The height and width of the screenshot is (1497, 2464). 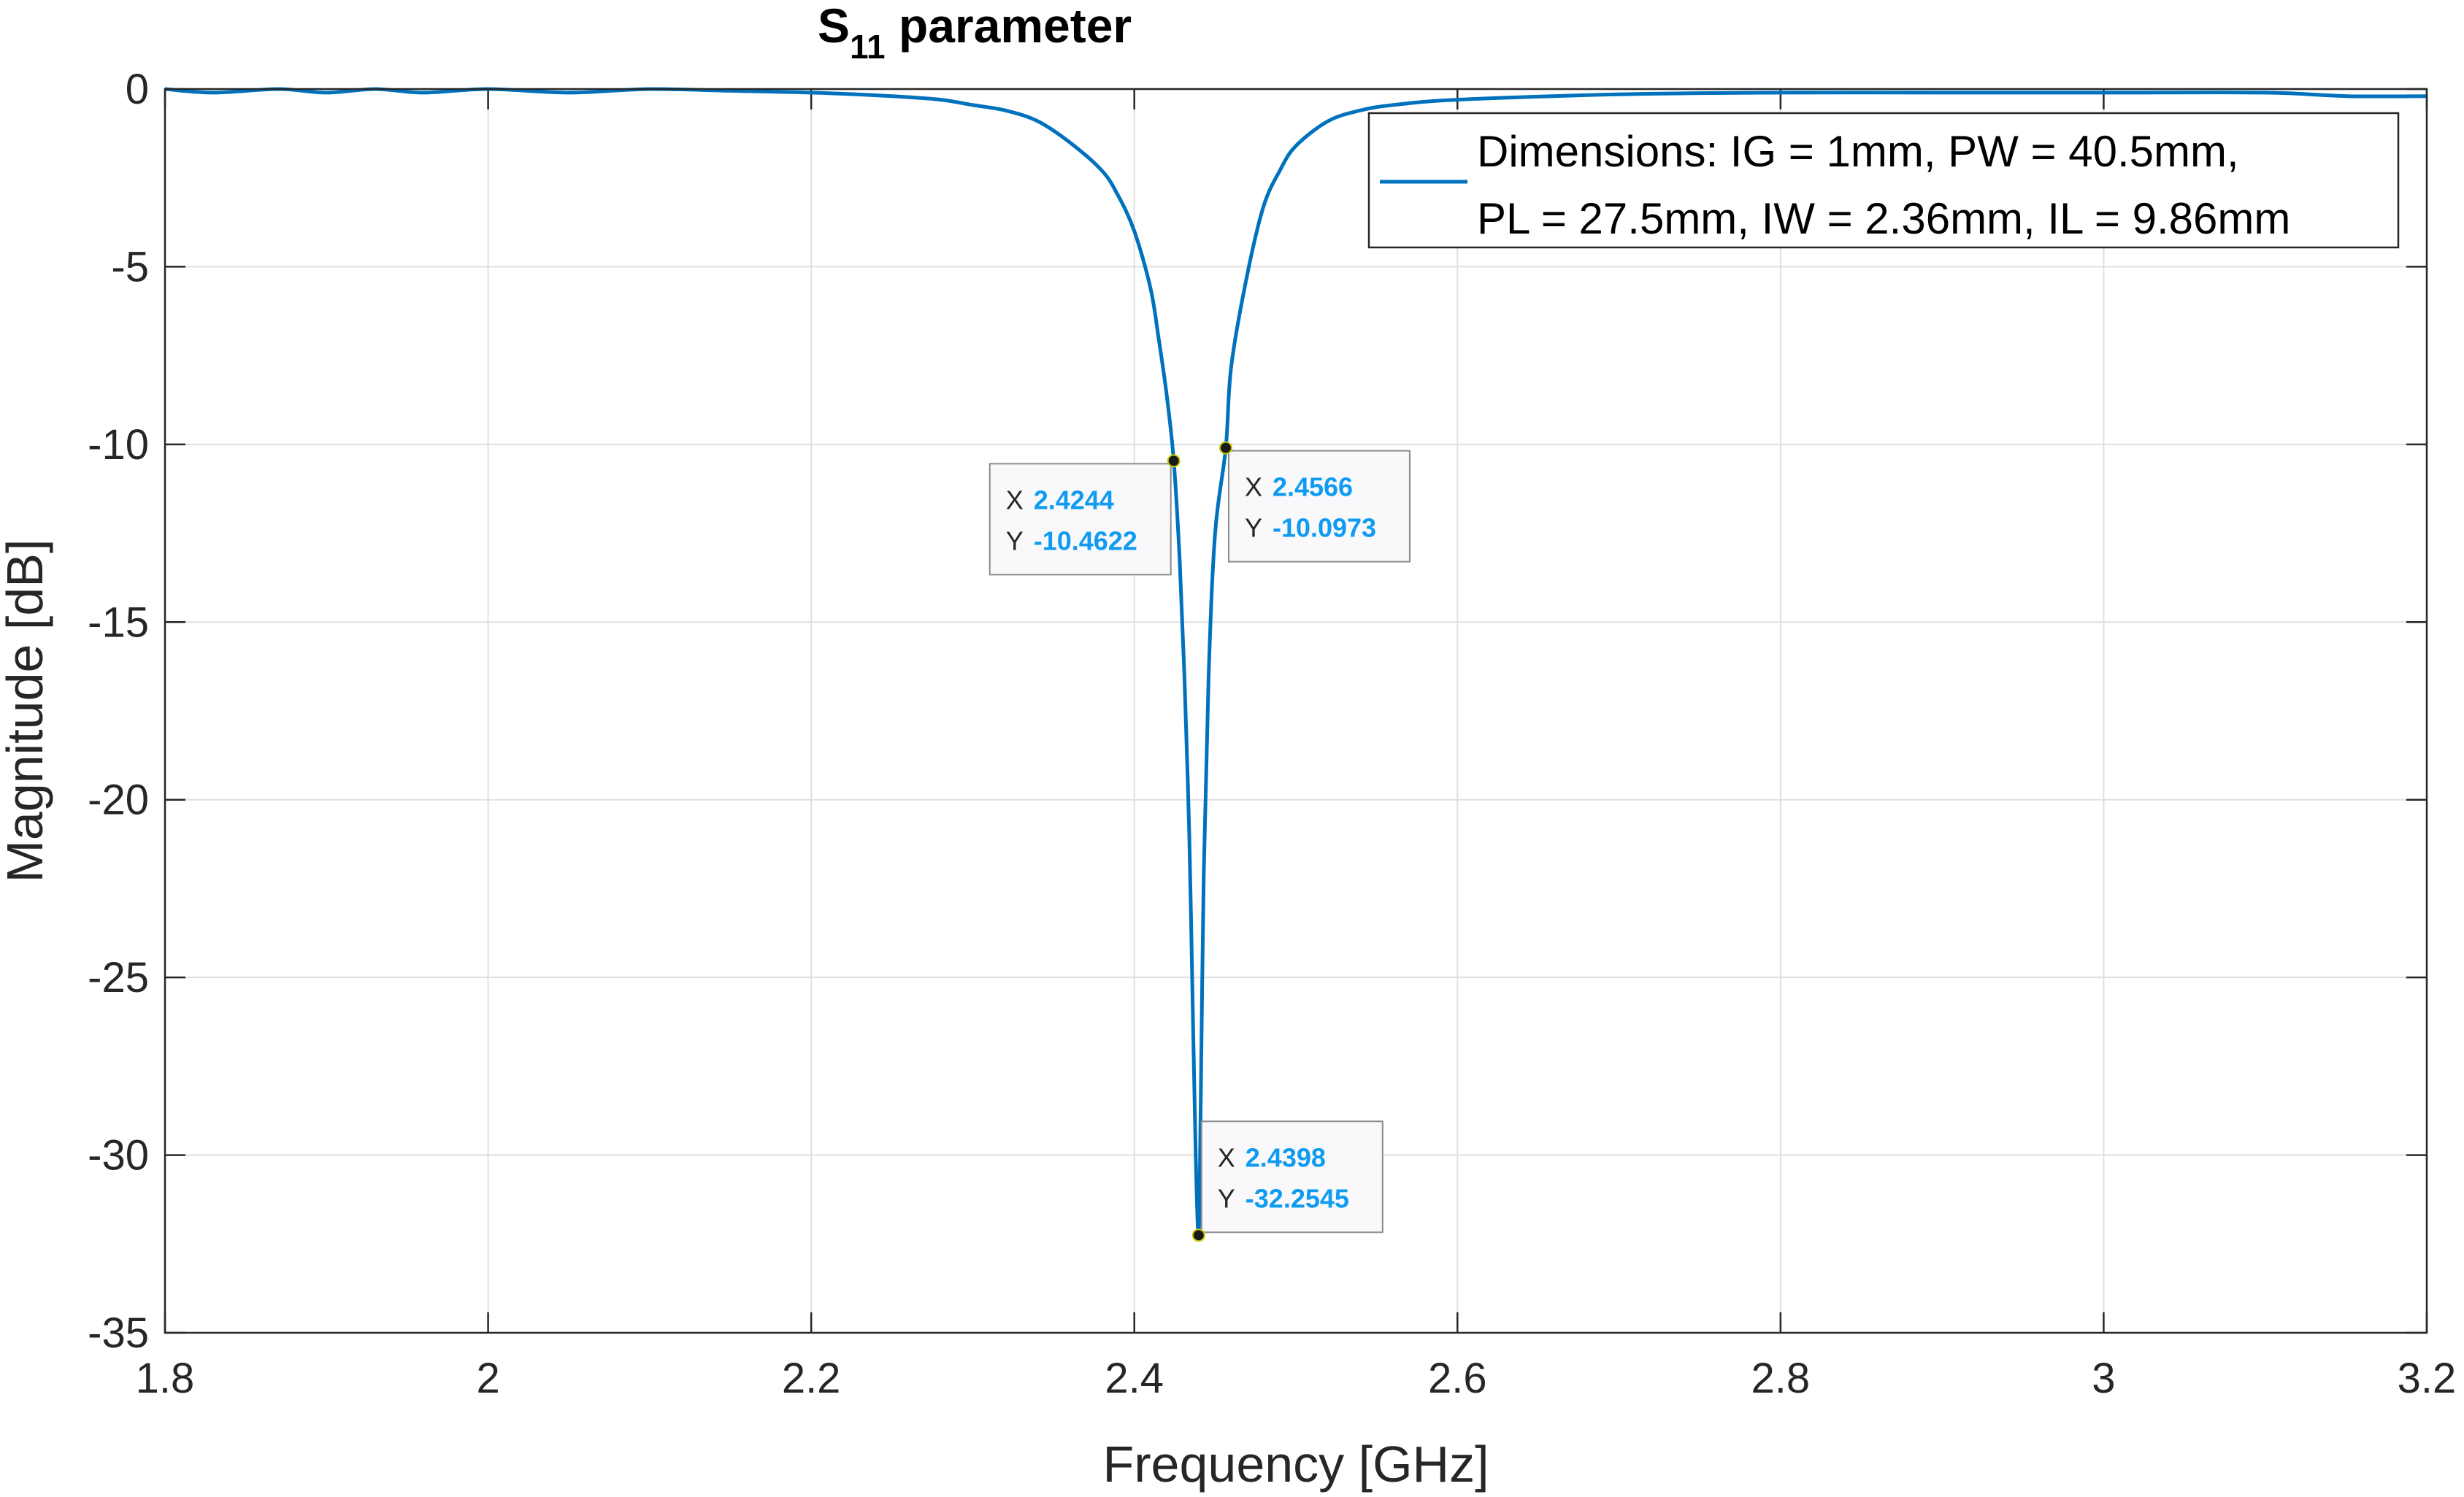 I want to click on y-tick-label: -15, so click(x=118, y=622).